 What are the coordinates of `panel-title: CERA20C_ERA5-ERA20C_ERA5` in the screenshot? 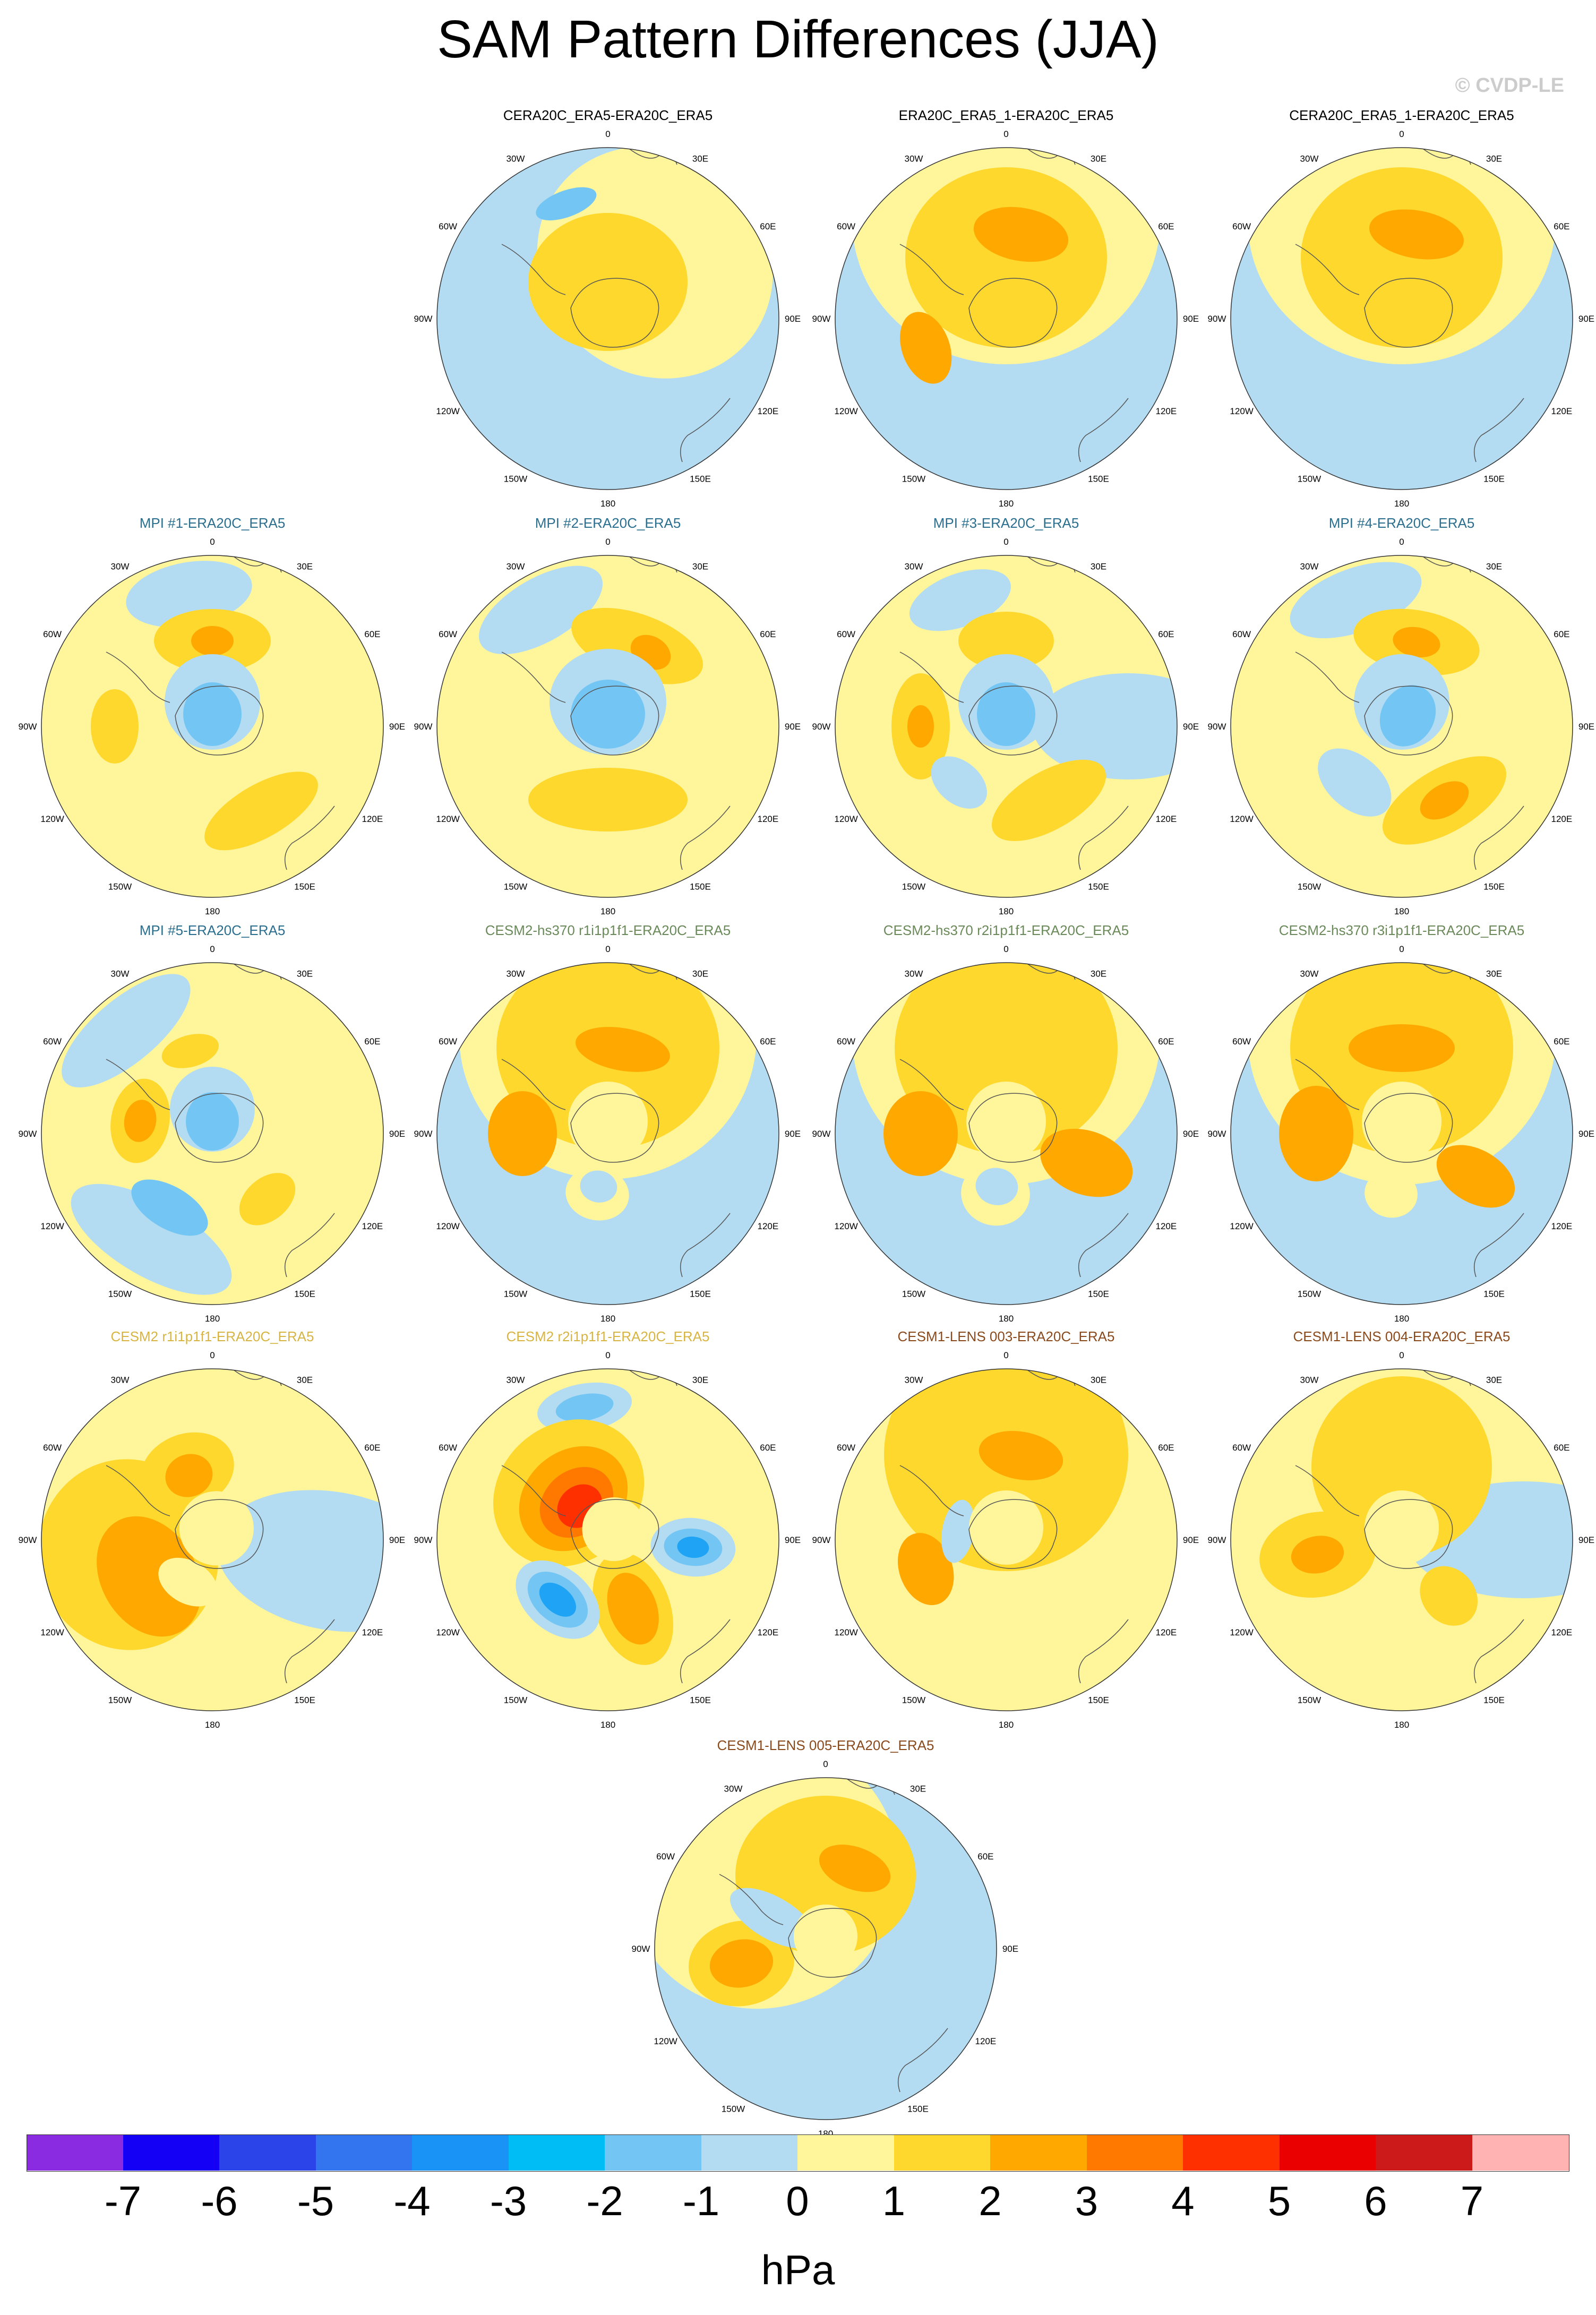 It's located at (608, 115).